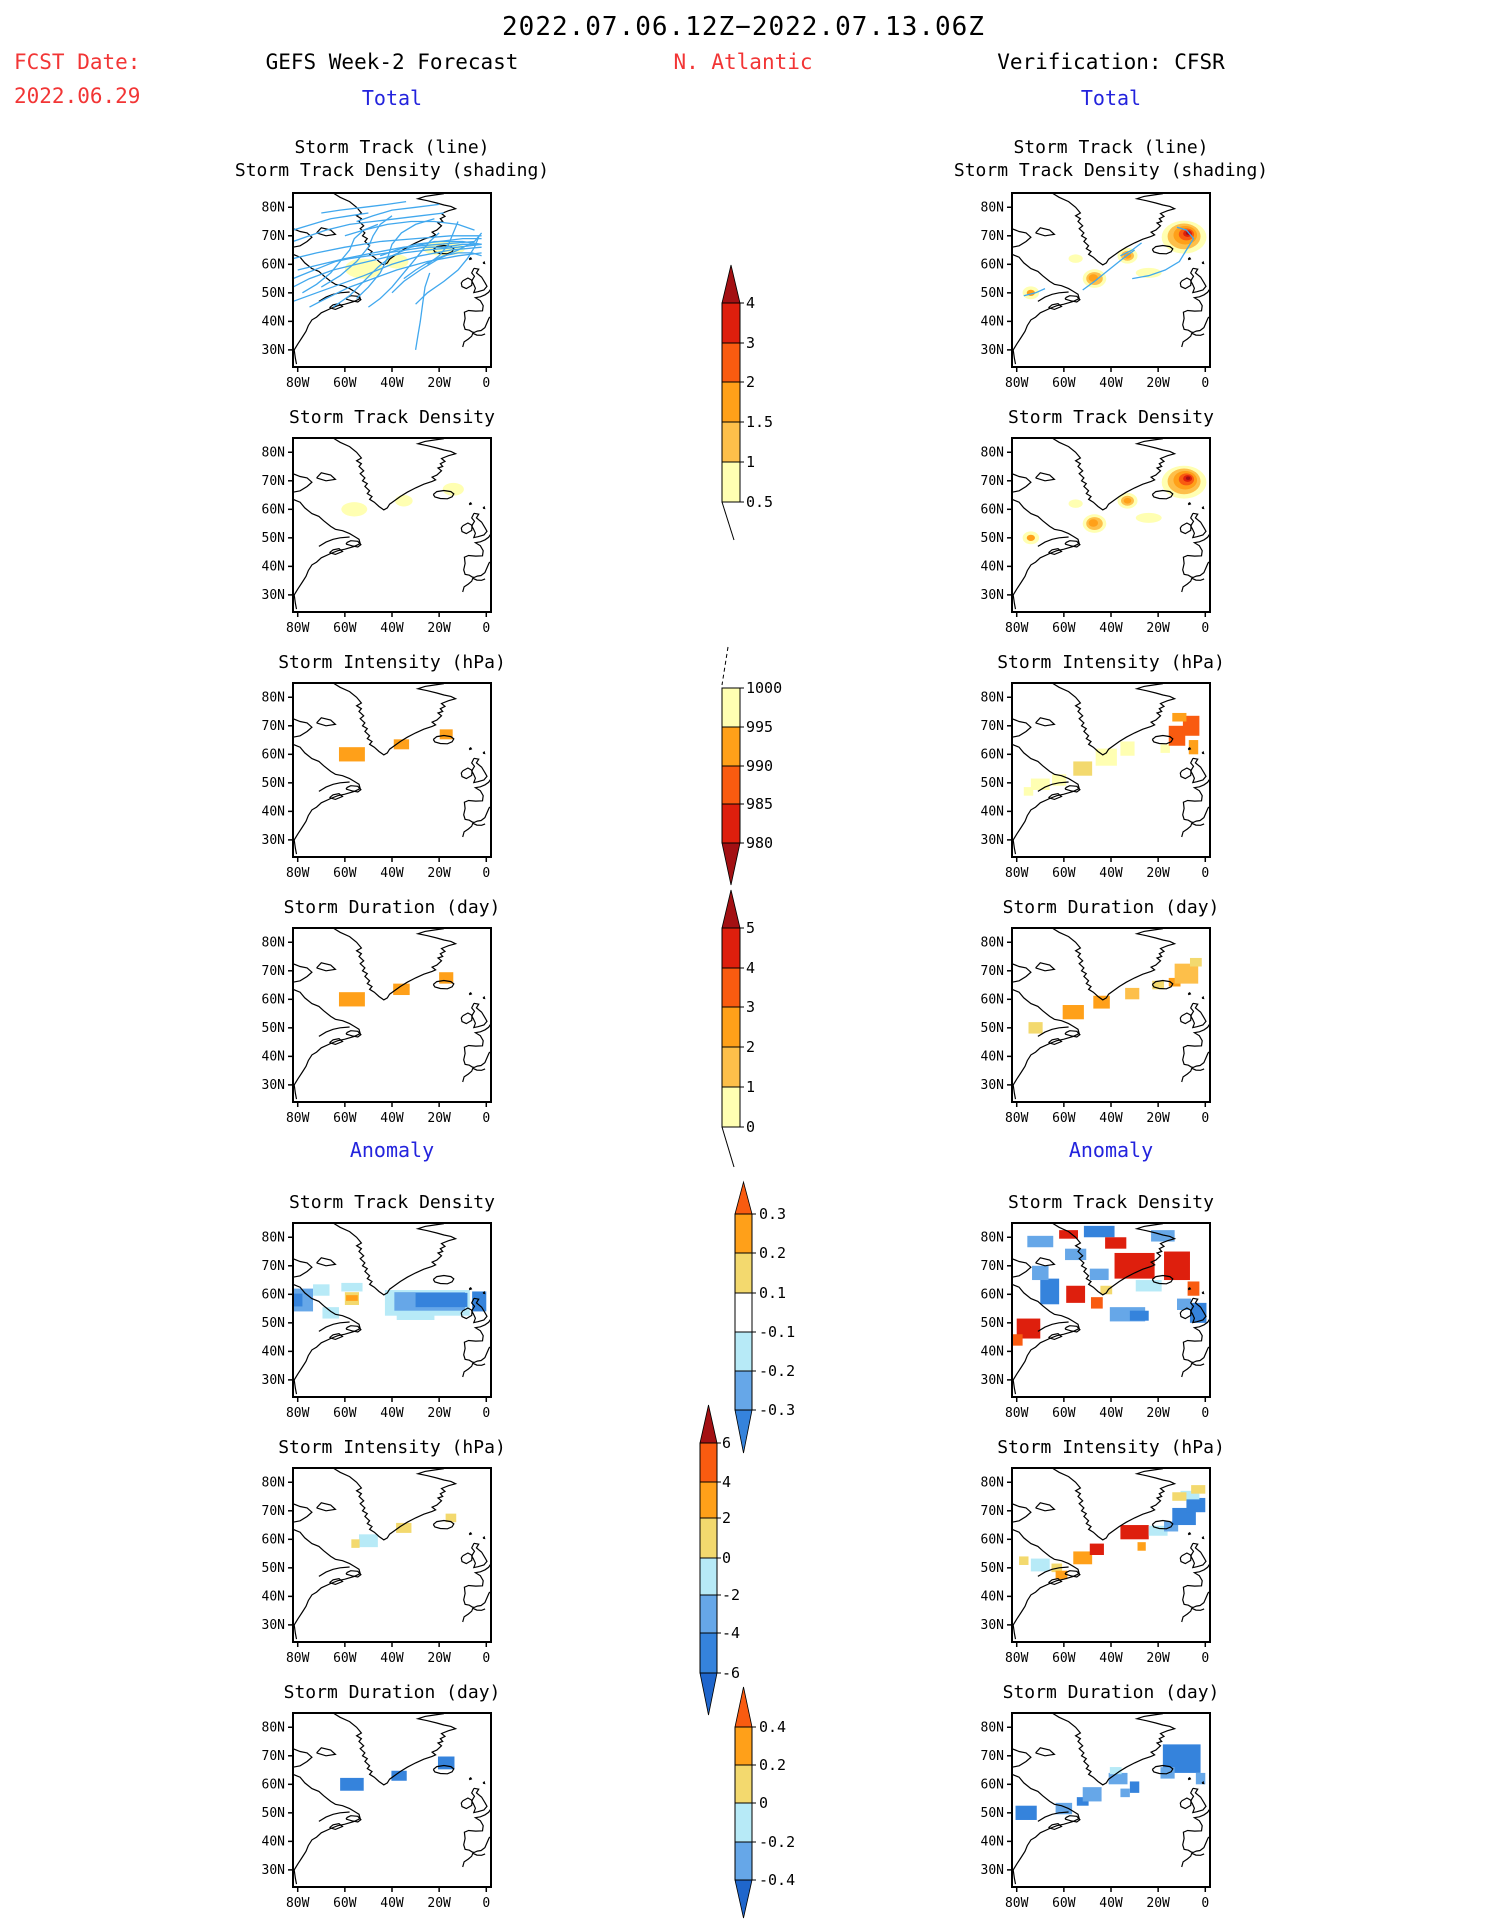 The width and height of the screenshot is (1487, 1925). I want to click on lat-tick-label: 70N, so click(992, 236).